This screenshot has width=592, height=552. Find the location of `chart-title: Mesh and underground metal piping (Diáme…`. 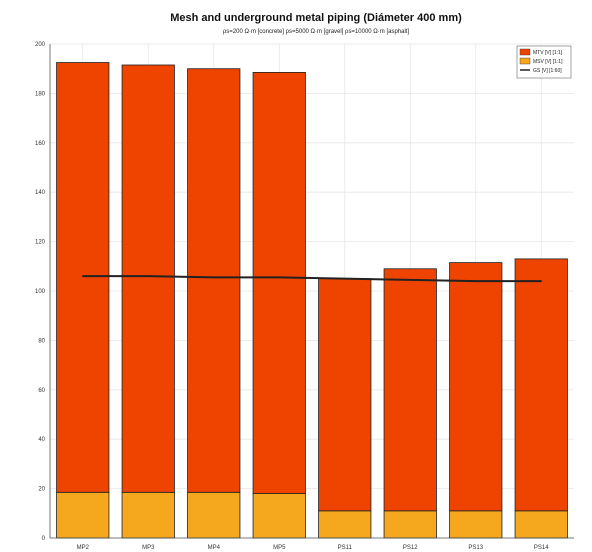

chart-title: Mesh and underground metal piping (Diáme… is located at coordinates (316, 18).